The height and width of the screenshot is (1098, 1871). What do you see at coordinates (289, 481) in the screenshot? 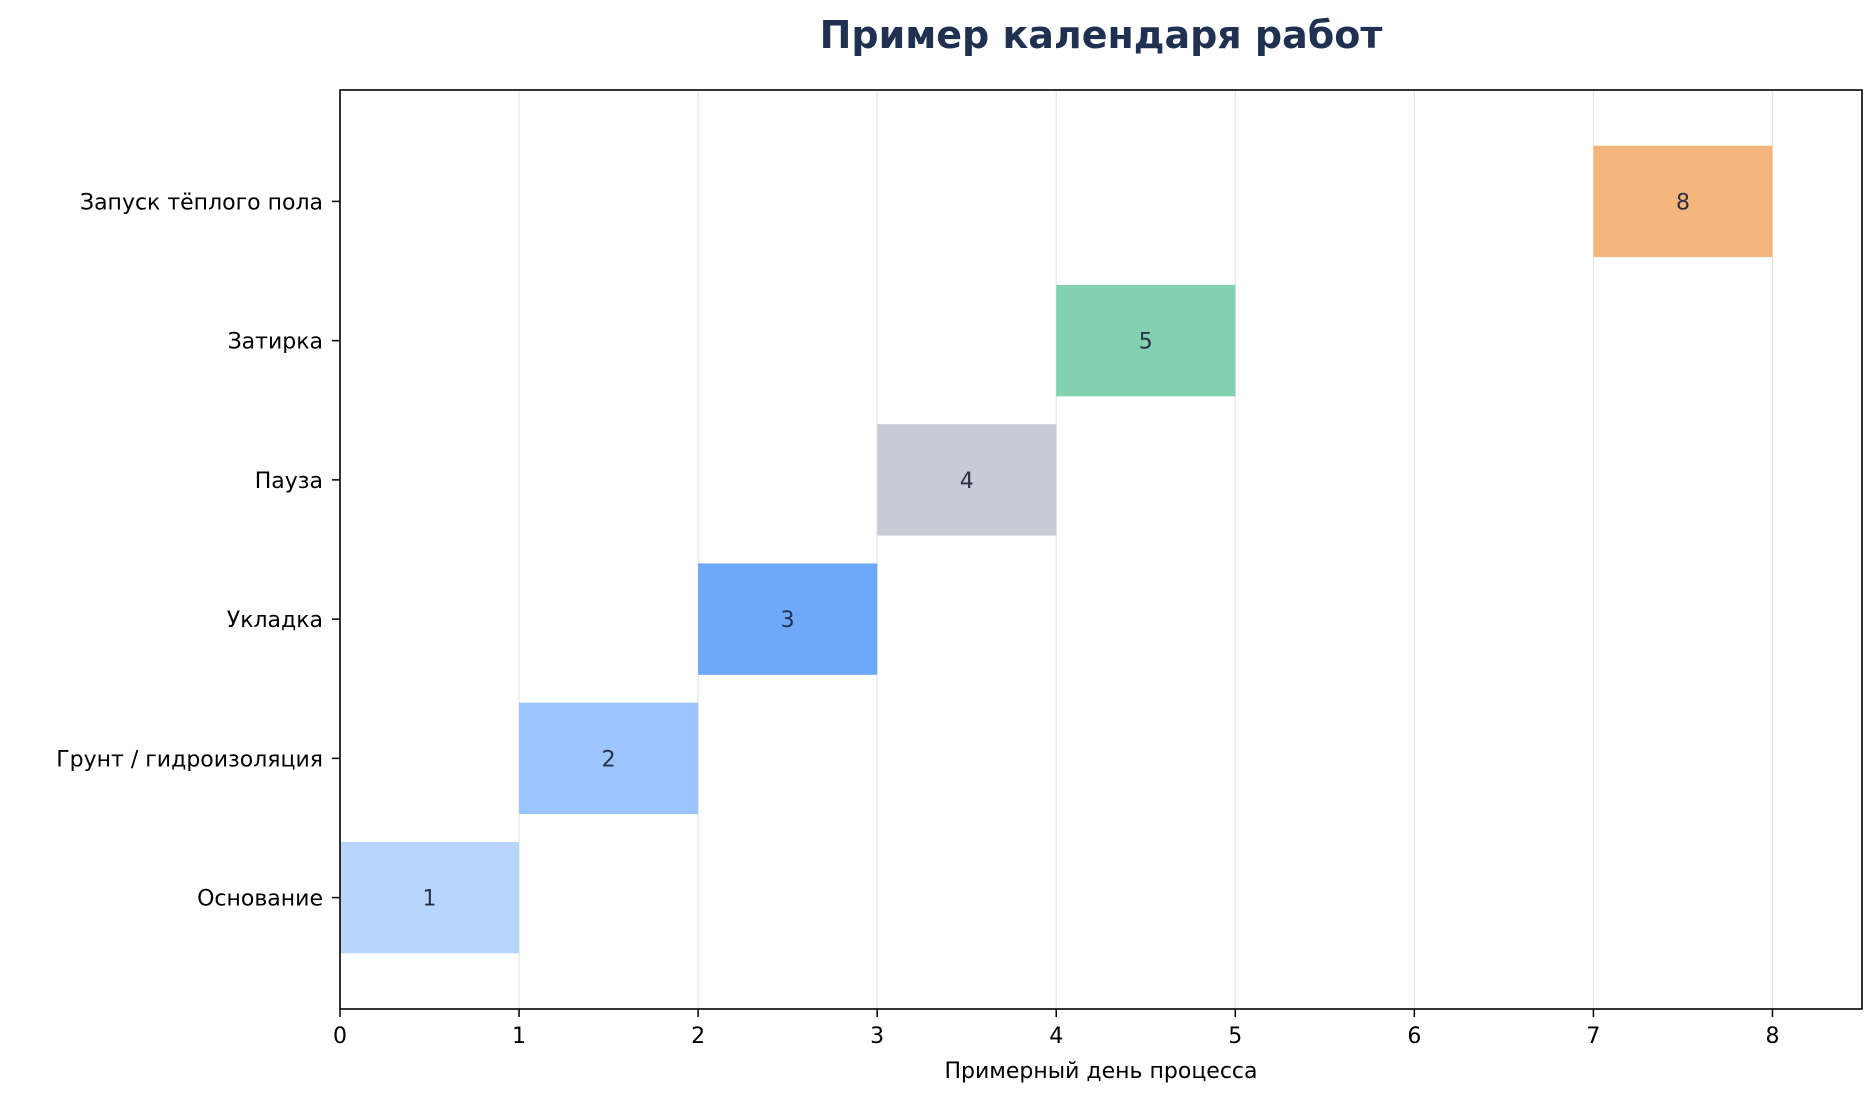
I see `y-tick-label: Пауза` at bounding box center [289, 481].